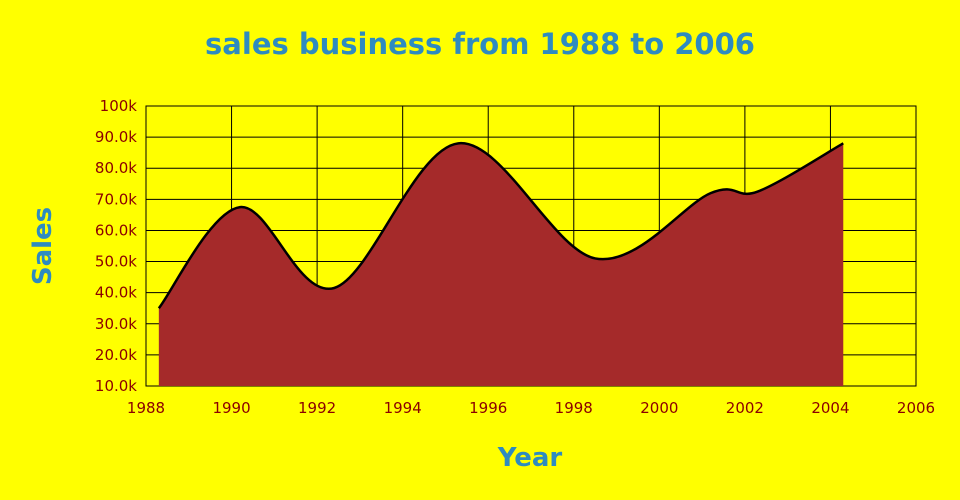 This screenshot has height=500, width=960. Describe the element at coordinates (530, 458) in the screenshot. I see `x-axis-title: Year` at that location.